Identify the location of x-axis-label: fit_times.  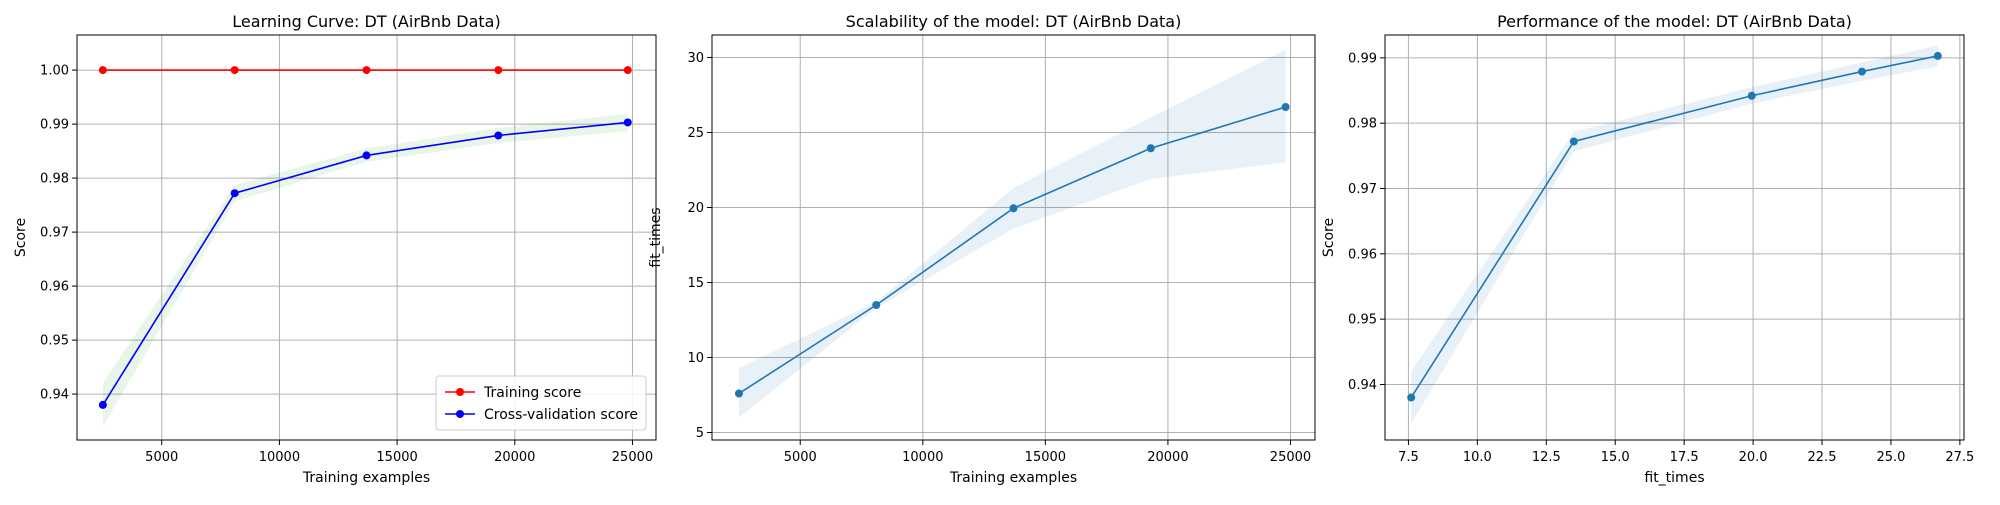
(1674, 478).